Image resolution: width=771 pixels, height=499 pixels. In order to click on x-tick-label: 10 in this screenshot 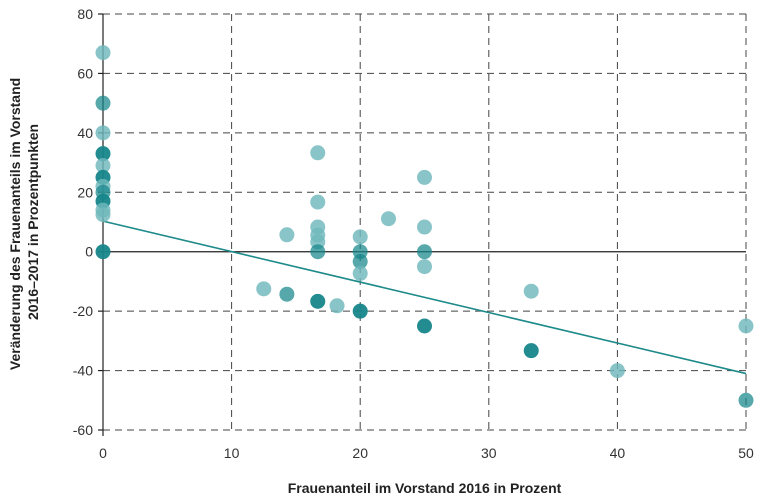, I will do `click(232, 453)`.